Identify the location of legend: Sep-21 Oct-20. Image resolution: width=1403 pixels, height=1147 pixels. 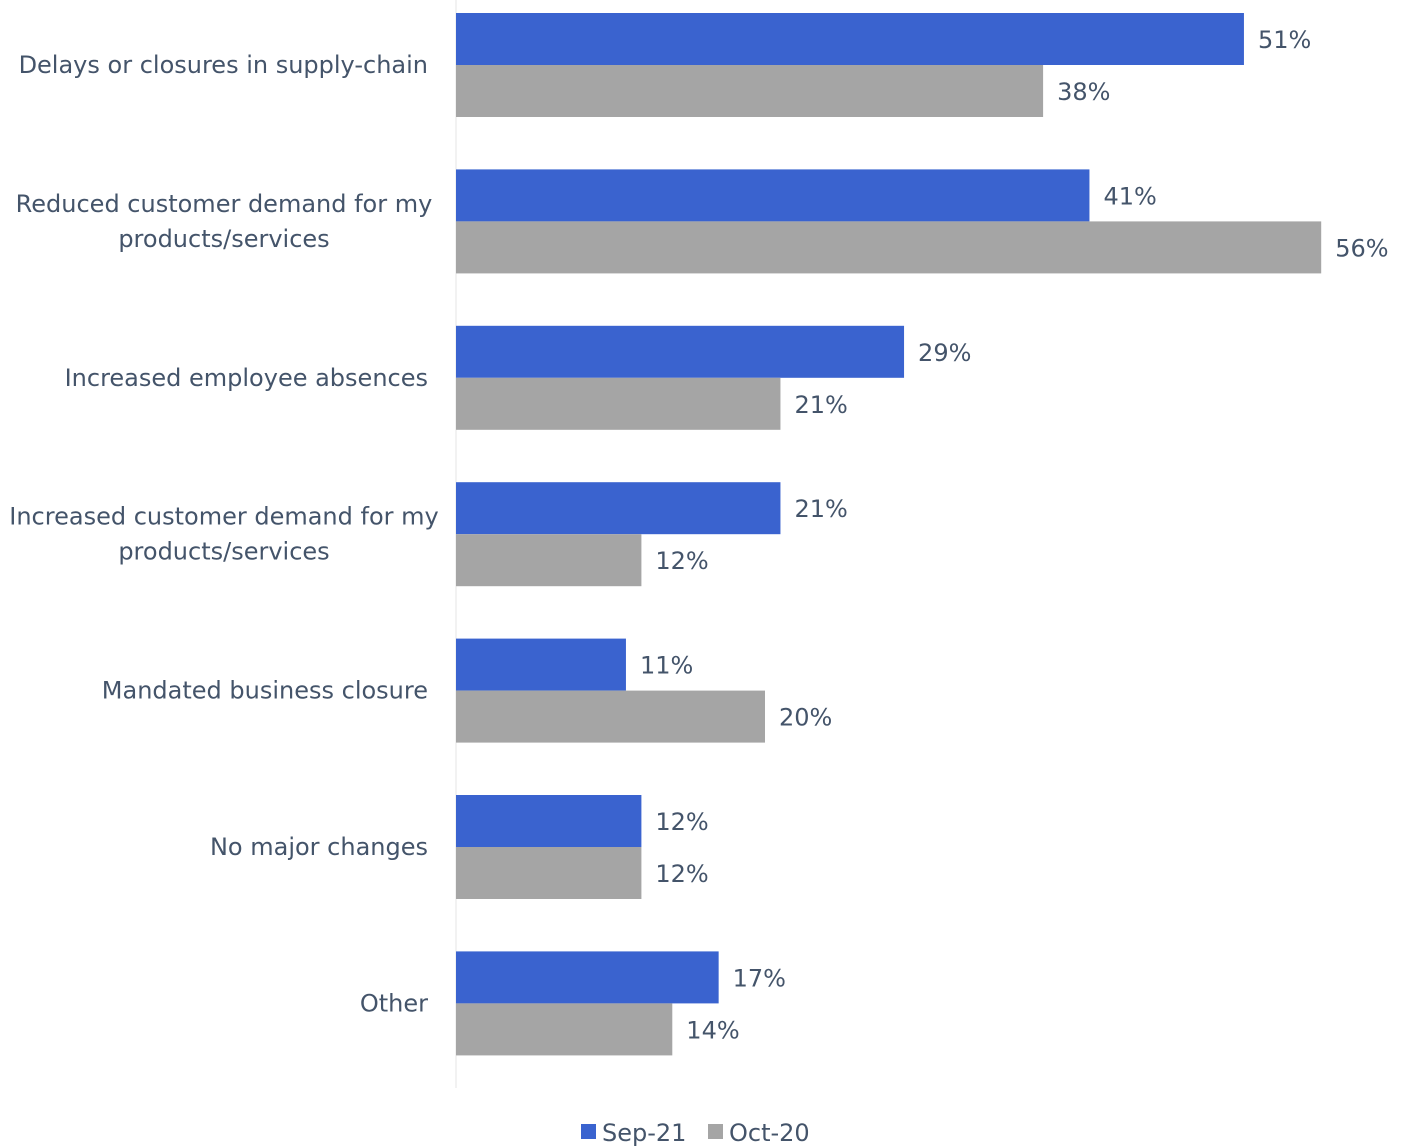
(695, 1133).